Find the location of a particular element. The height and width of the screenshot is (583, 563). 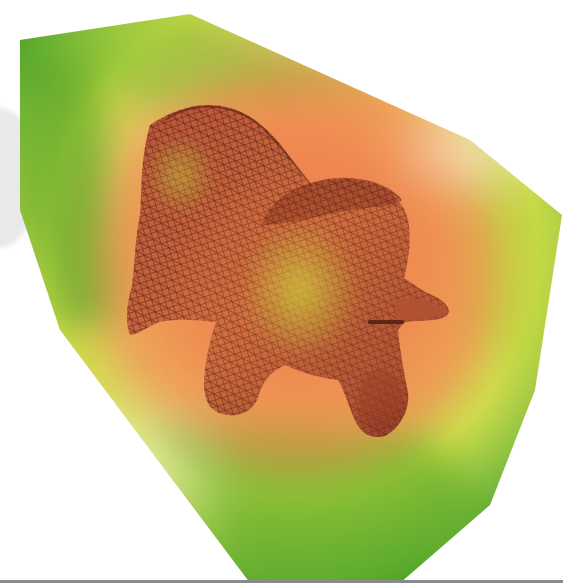

triceratops-back-ridge is located at coordinates (238, 146).